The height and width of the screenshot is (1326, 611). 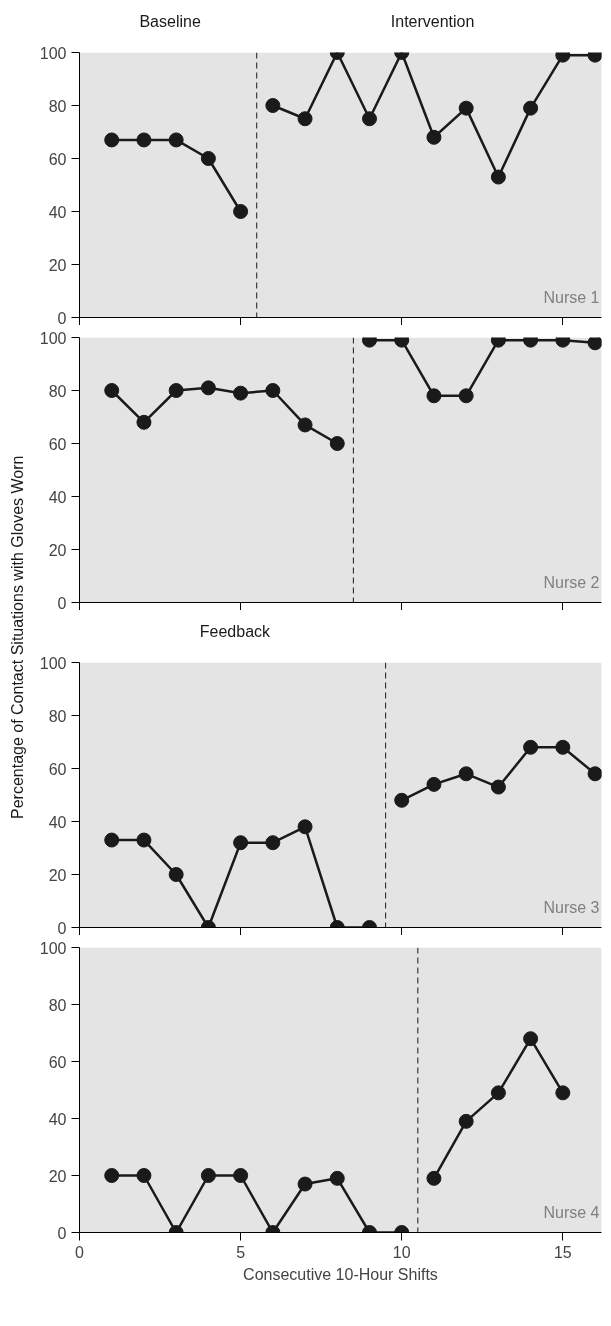 I want to click on x-tick-label: 15, so click(x=562, y=1252).